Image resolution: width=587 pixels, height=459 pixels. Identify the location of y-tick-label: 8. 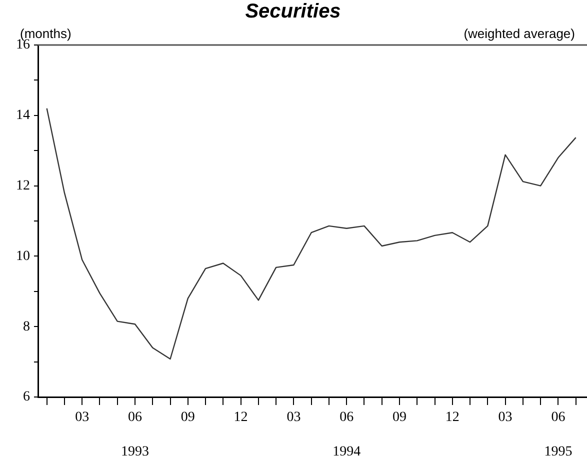
(26, 326).